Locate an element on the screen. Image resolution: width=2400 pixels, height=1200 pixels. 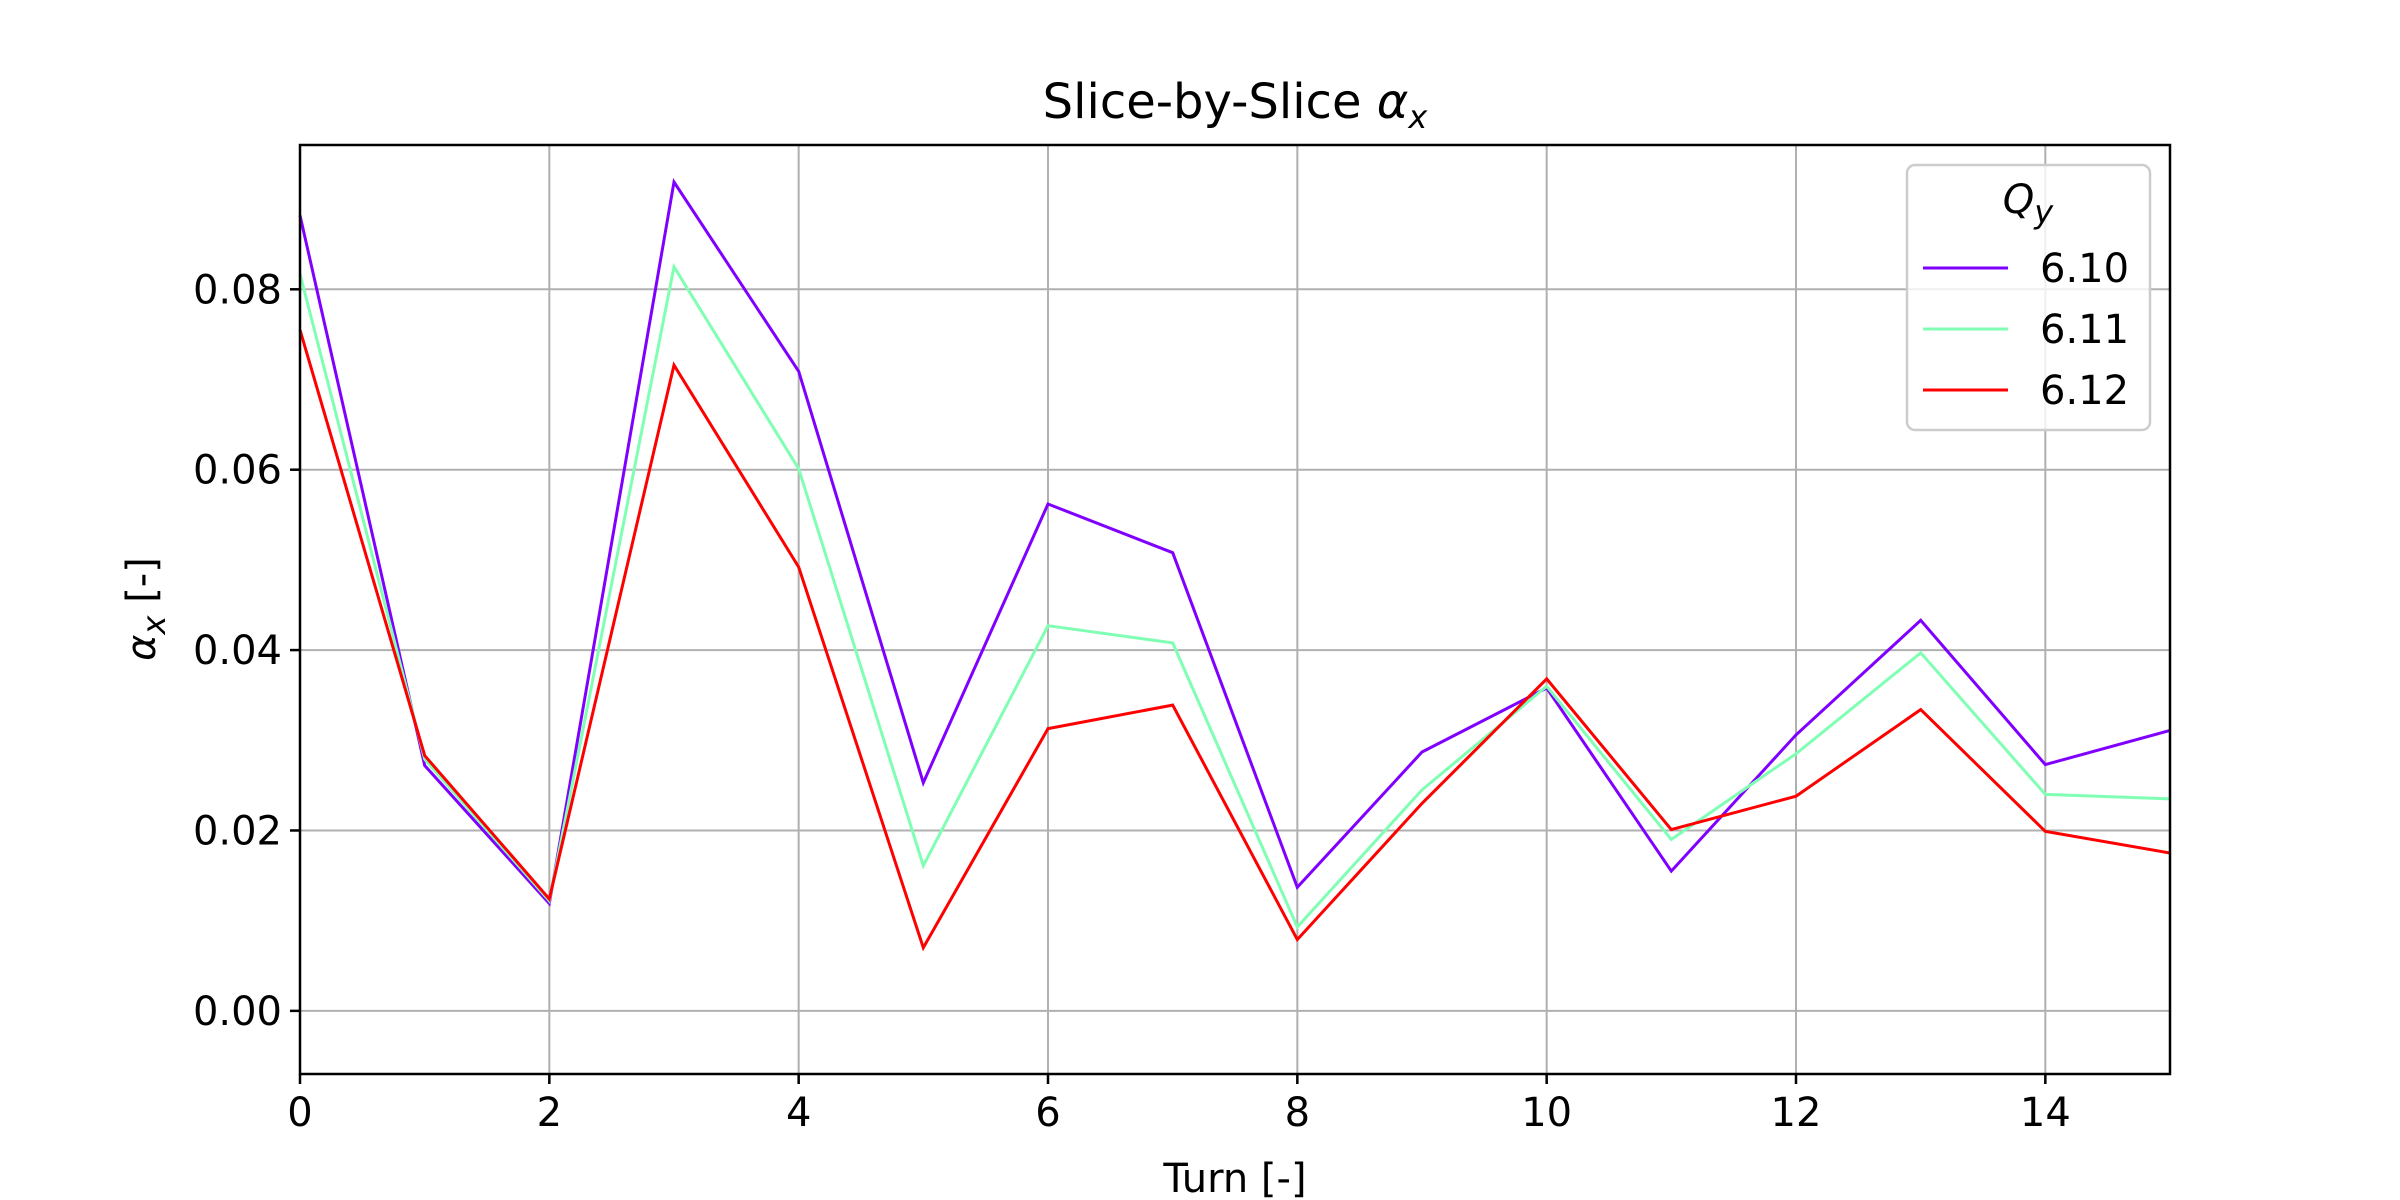
legend-box is located at coordinates (2028, 297).